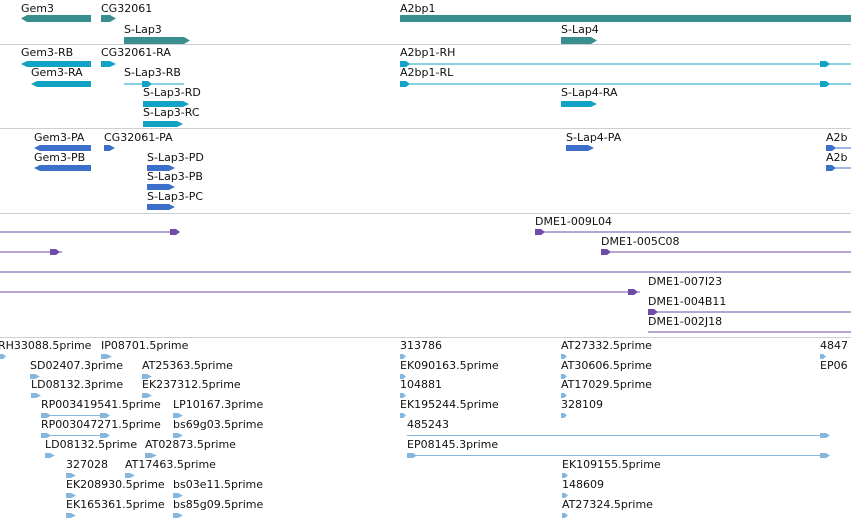 This screenshot has height=521, width=851. What do you see at coordinates (187, 365) in the screenshot?
I see `est-label-at25363: AT25363.5prime` at bounding box center [187, 365].